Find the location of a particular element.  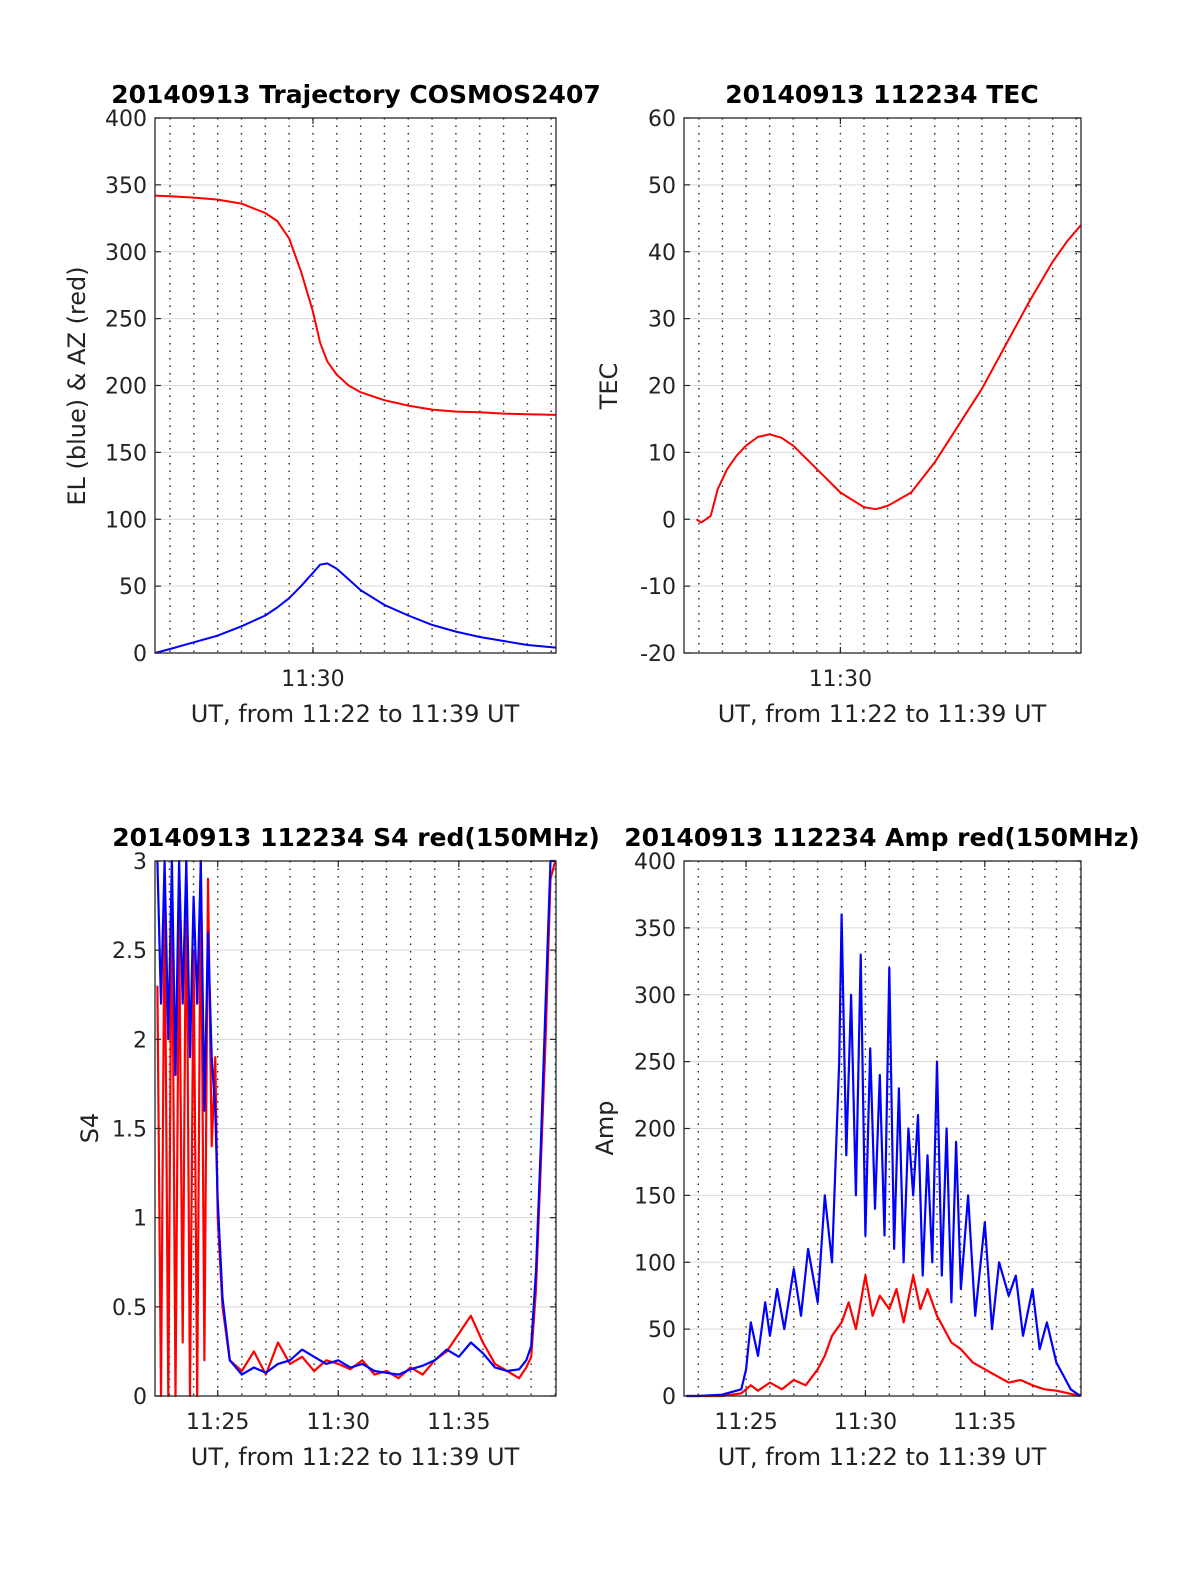

amp-y-tick-label: 400 is located at coordinates (655, 862).